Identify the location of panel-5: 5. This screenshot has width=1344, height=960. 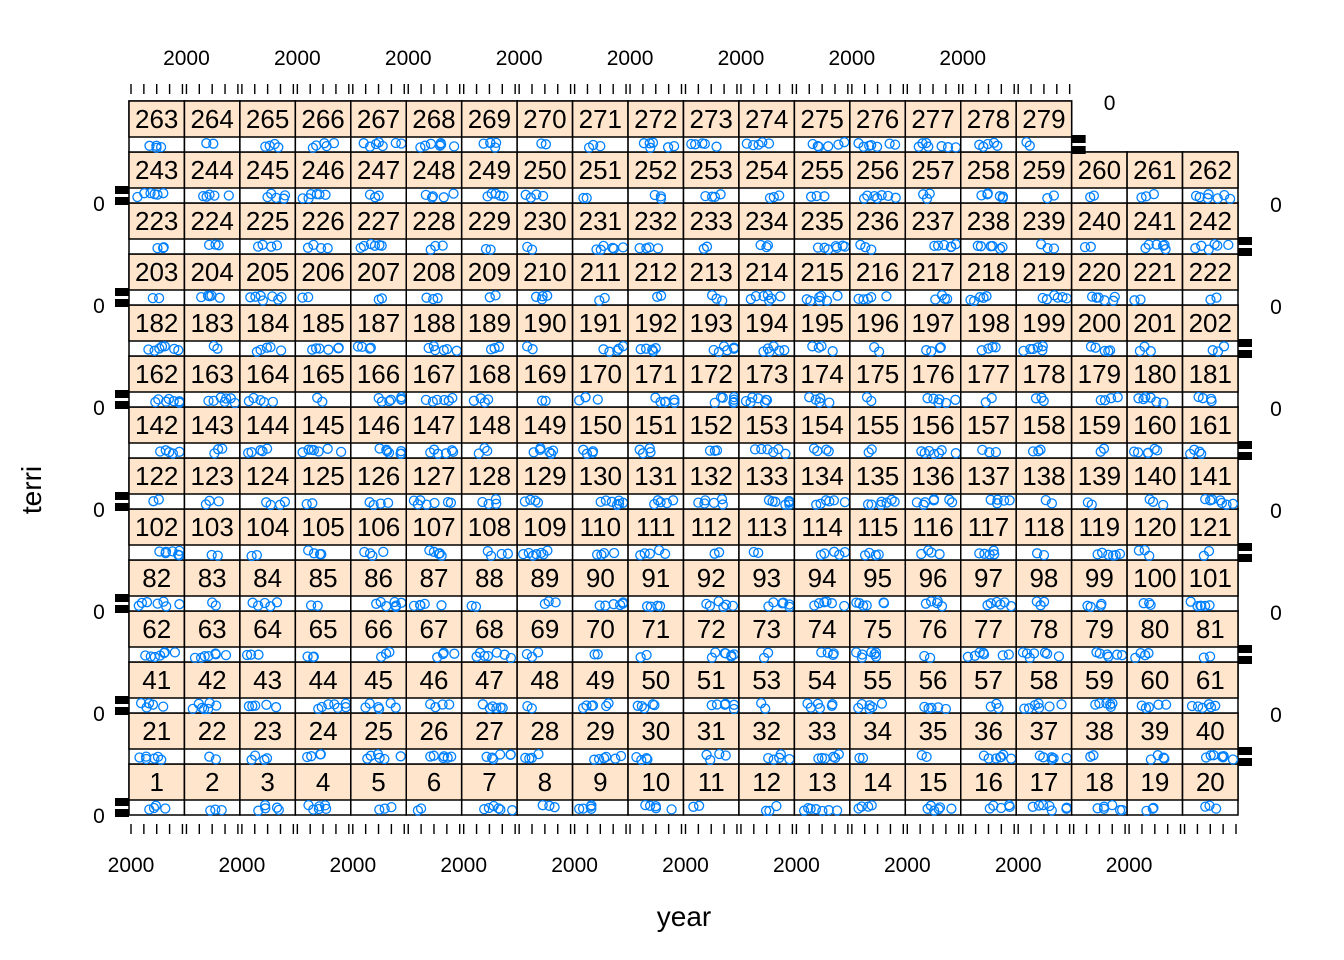
(378, 789).